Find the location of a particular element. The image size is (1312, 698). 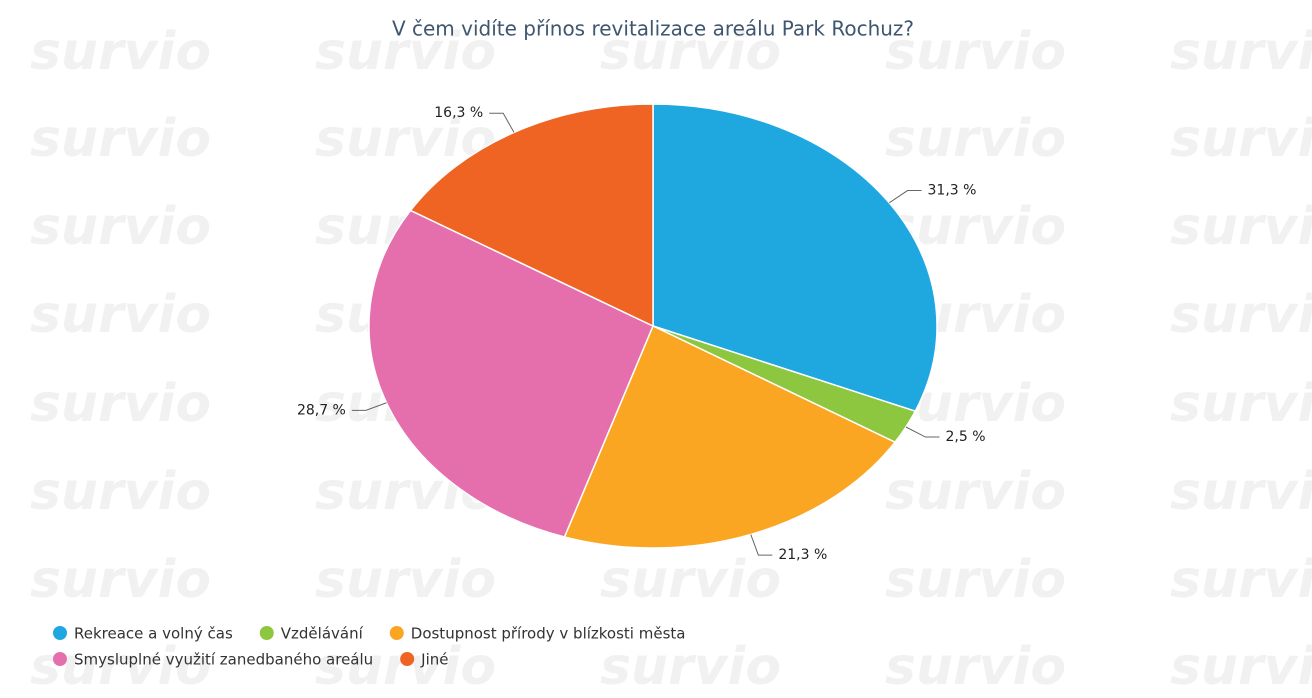

data-label: 31,3 % is located at coordinates (952, 191).